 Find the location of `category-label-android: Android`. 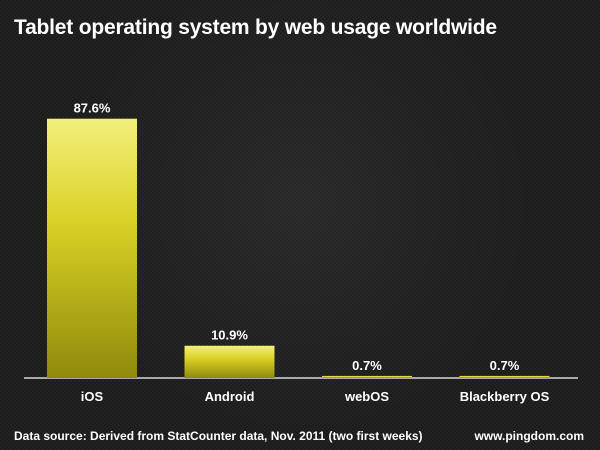

category-label-android: Android is located at coordinates (230, 396).